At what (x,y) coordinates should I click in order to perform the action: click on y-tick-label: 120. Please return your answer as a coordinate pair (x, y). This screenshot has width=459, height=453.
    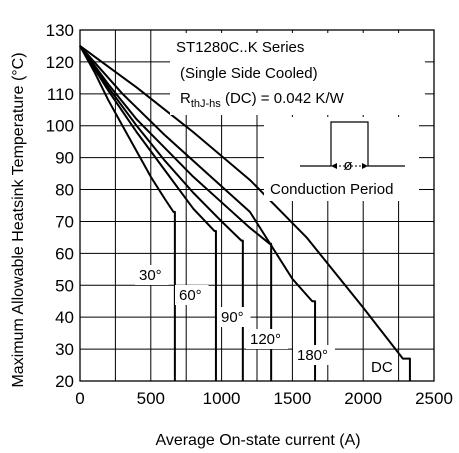
    Looking at the image, I should click on (60, 62).